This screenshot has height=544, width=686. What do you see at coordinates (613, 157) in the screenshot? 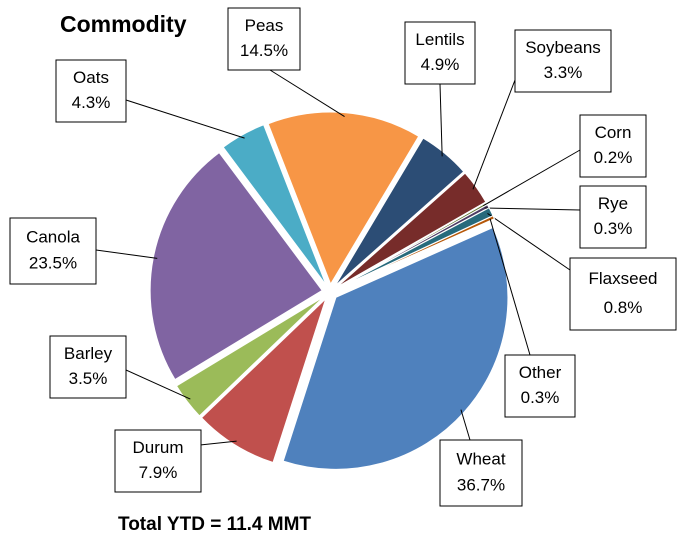
I see `slice-value: 0.2%` at bounding box center [613, 157].